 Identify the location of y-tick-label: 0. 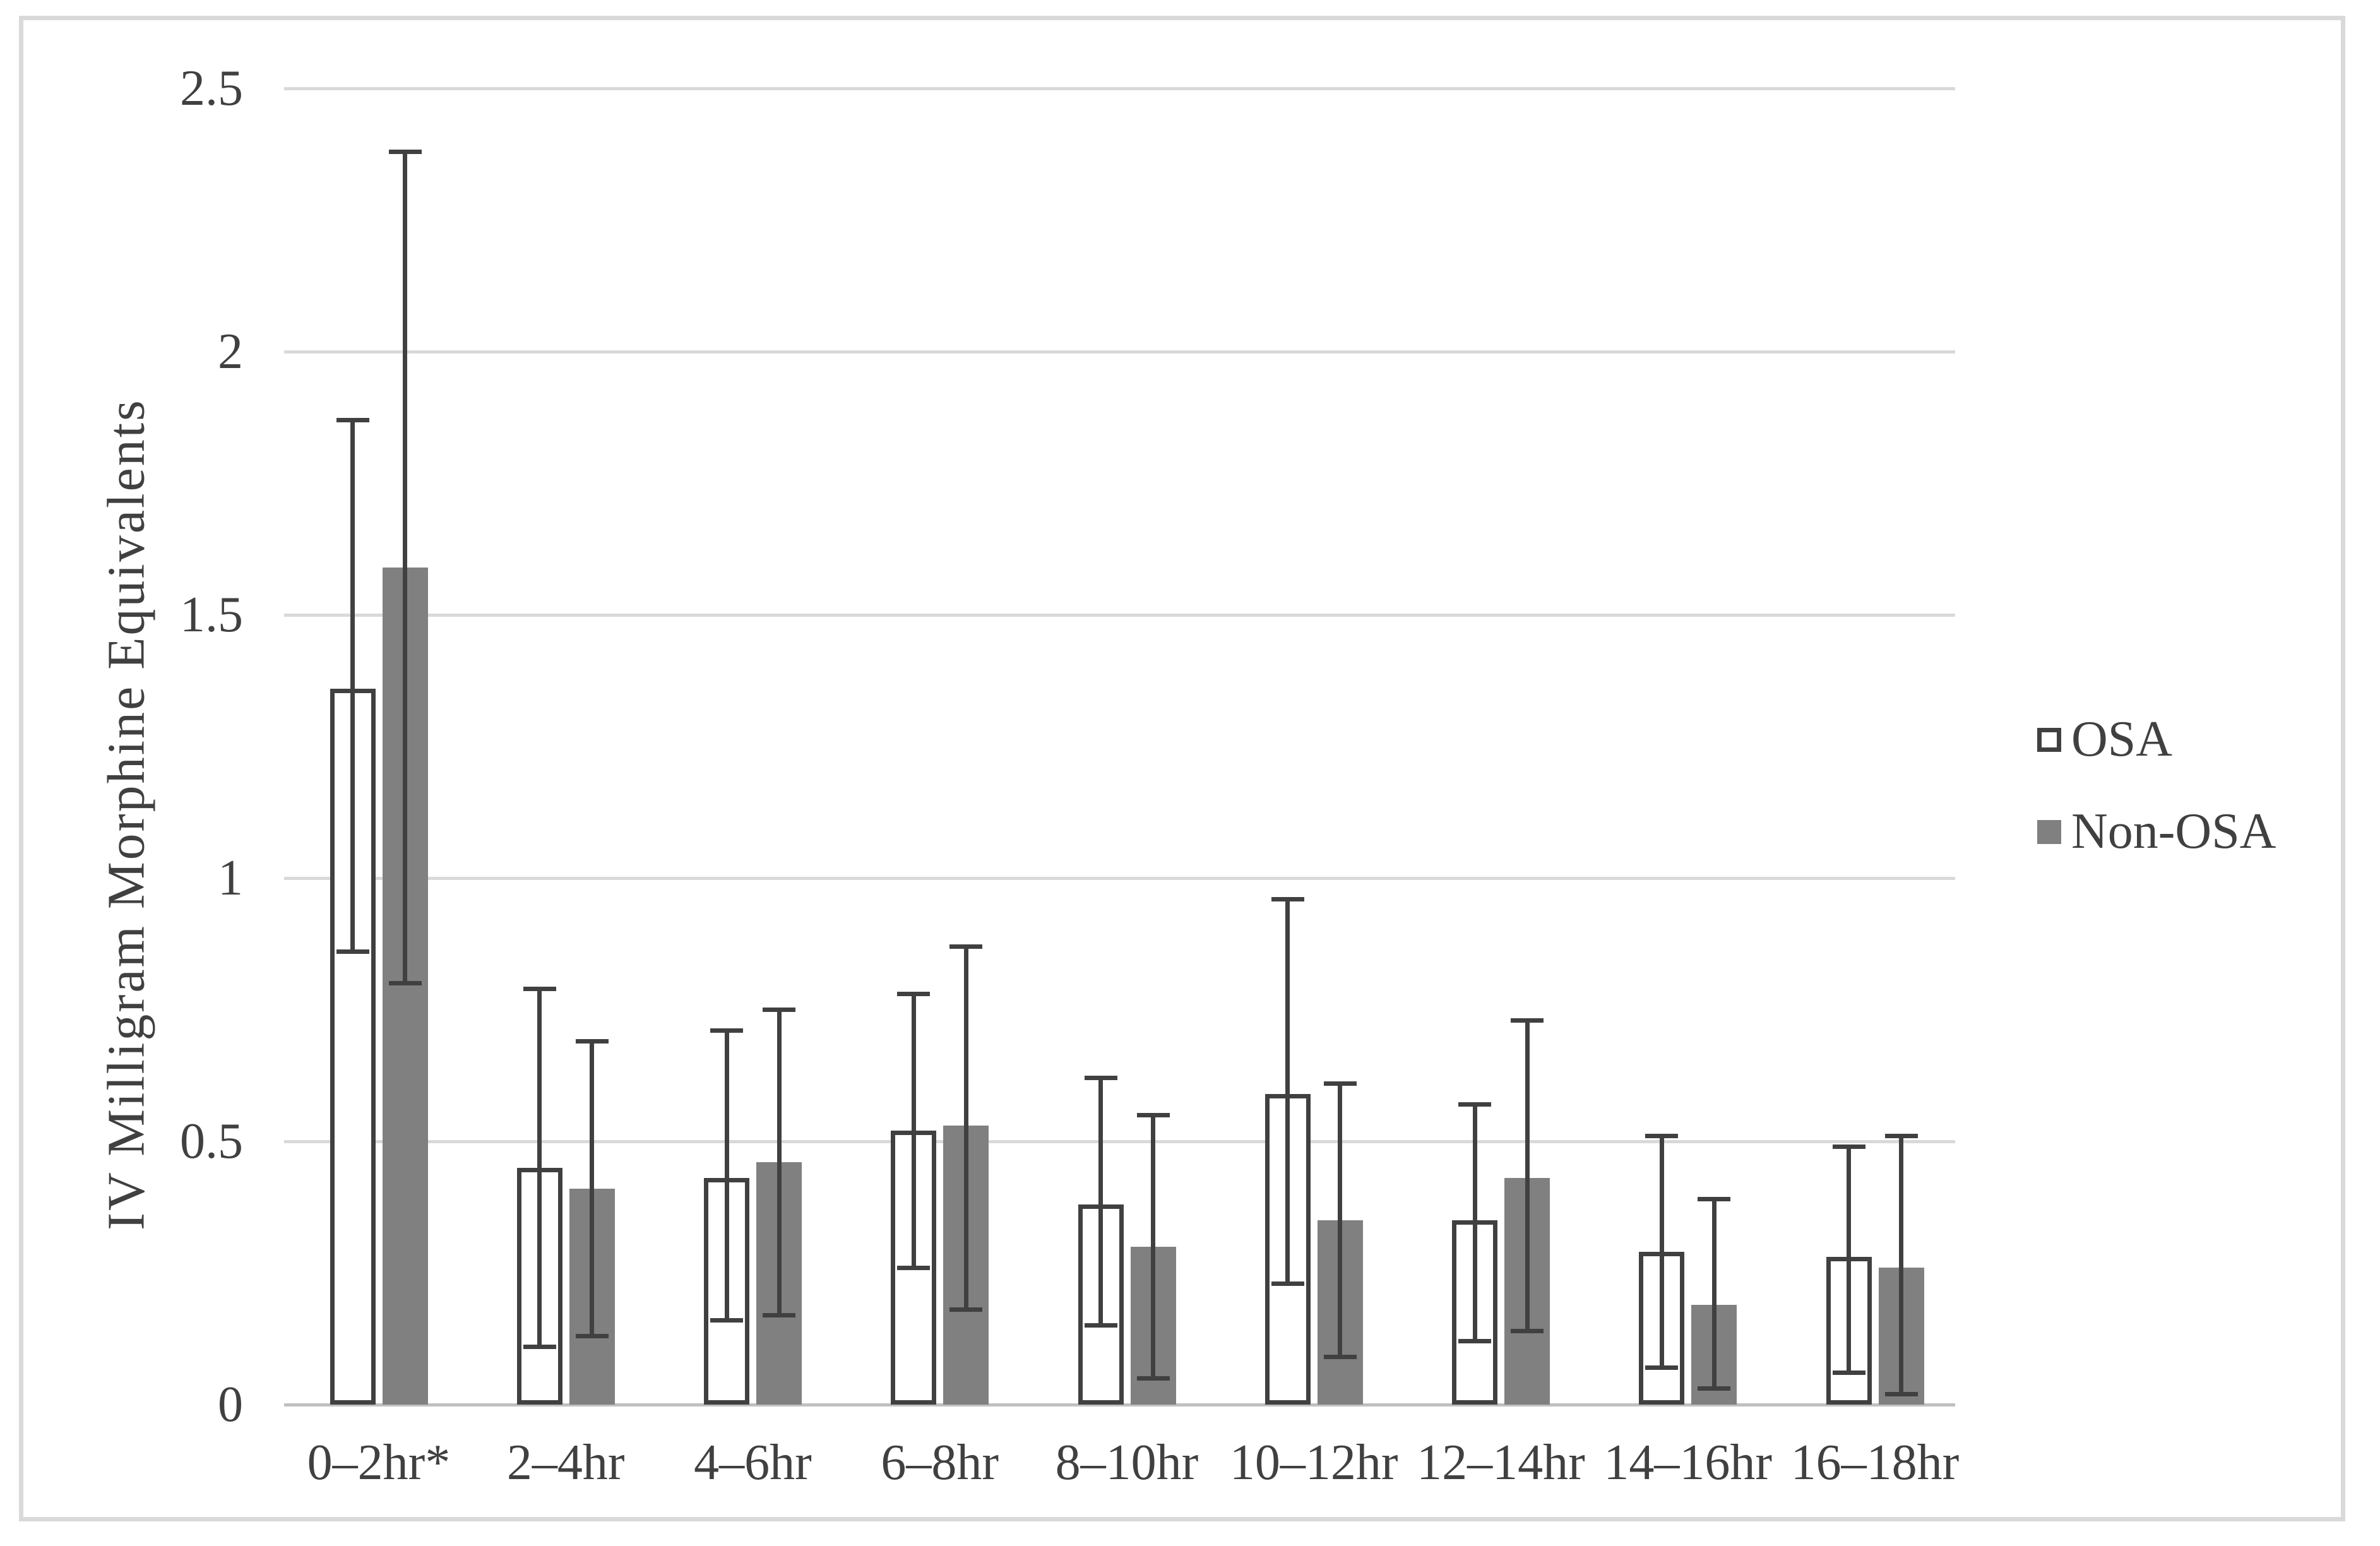
(230, 1404).